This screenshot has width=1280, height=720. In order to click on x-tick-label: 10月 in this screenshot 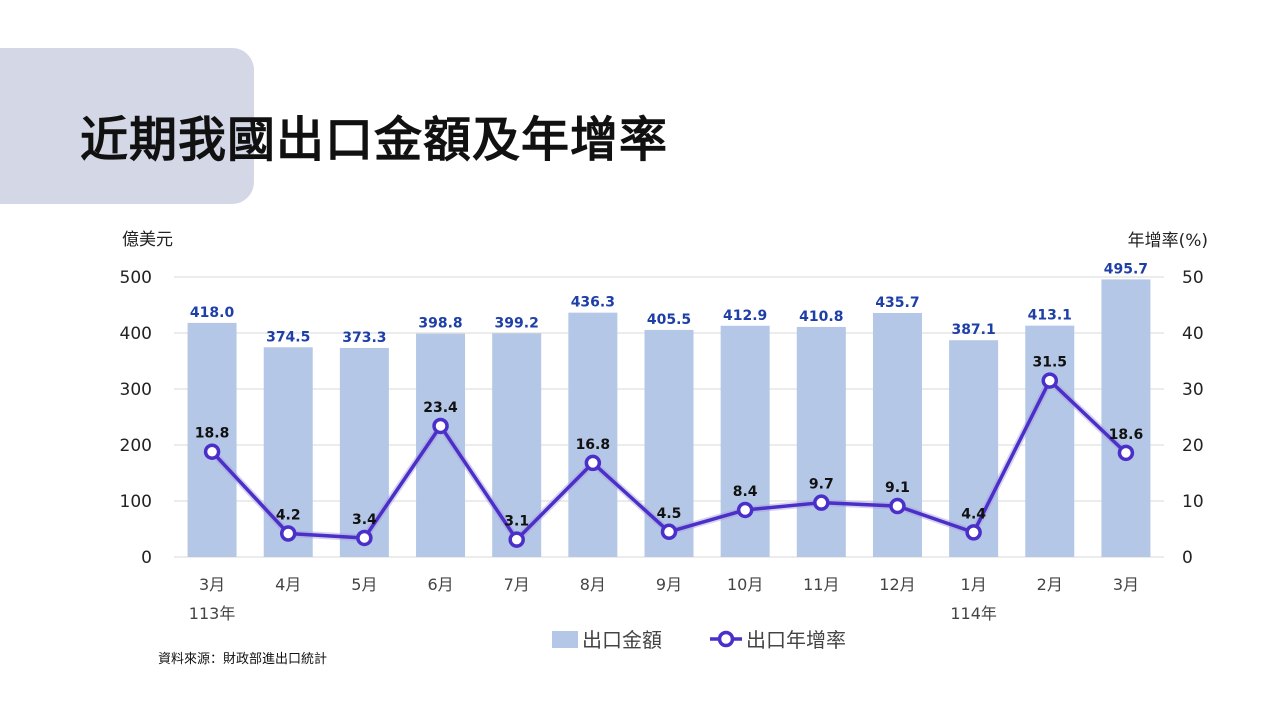, I will do `click(745, 584)`.